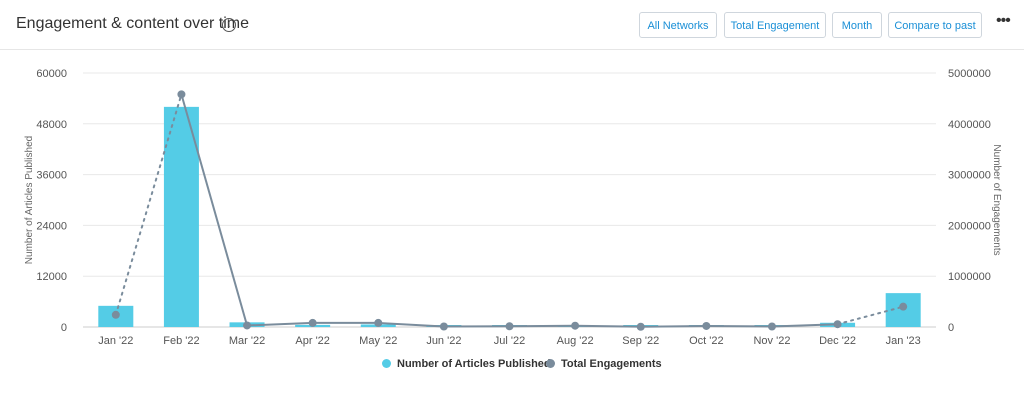 Image resolution: width=1024 pixels, height=405 pixels. I want to click on y-right-tick-label: 1000000, so click(969, 277).